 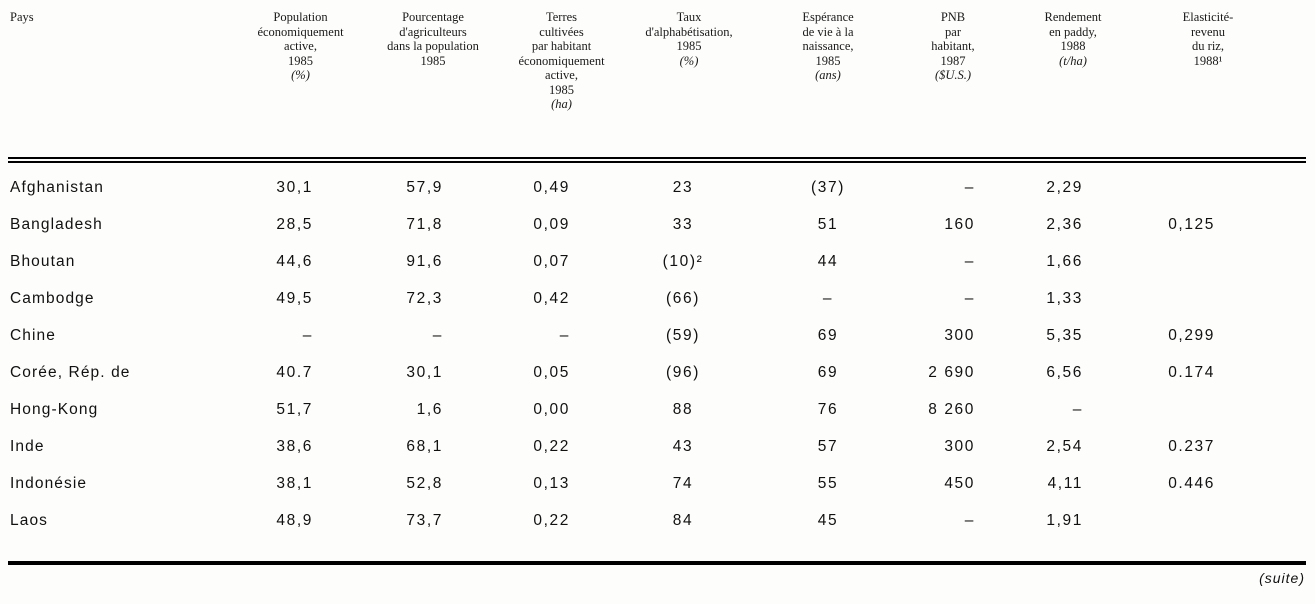 I want to click on table-cell-terres-cultivees: 0,00, so click(x=551, y=409).